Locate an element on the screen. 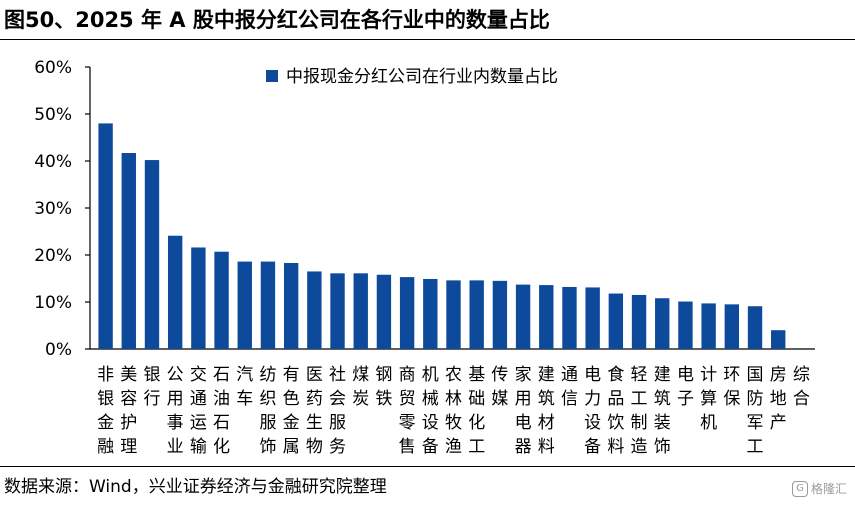 The image size is (855, 505). x-tick-label: 机械设备 is located at coordinates (430, 411).